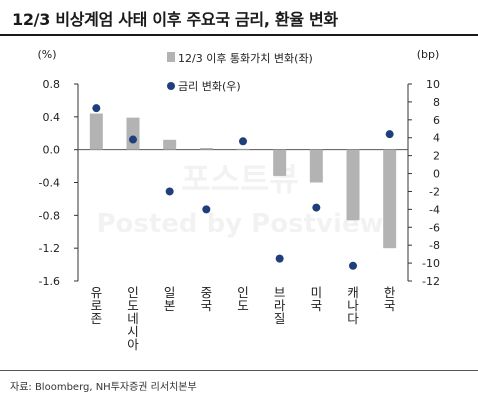  I want to click on right-axis-tick-label: 0, so click(436, 174).